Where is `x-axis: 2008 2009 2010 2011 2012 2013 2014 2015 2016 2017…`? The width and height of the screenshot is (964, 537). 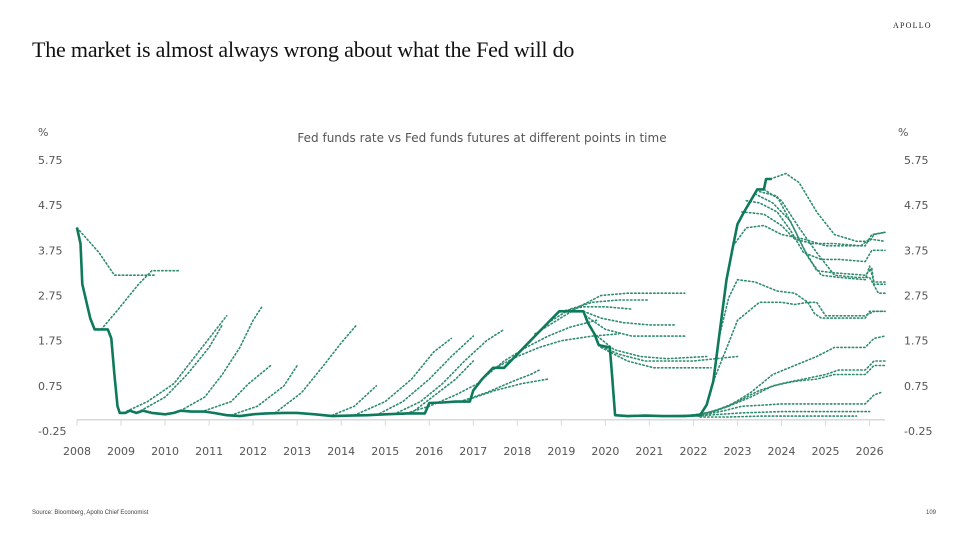
x-axis: 2008 2009 2010 2011 2012 2013 2014 2015 2016 2017… is located at coordinates (474, 438).